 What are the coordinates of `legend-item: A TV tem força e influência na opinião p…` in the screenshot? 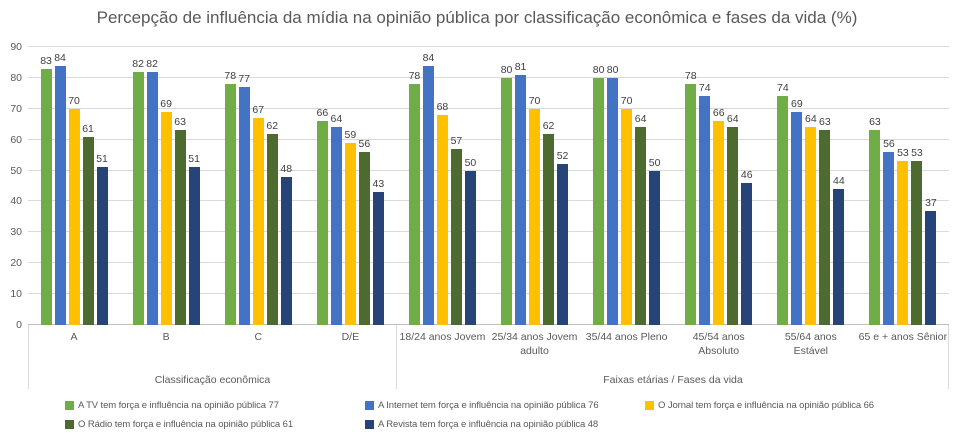 It's located at (215, 405).